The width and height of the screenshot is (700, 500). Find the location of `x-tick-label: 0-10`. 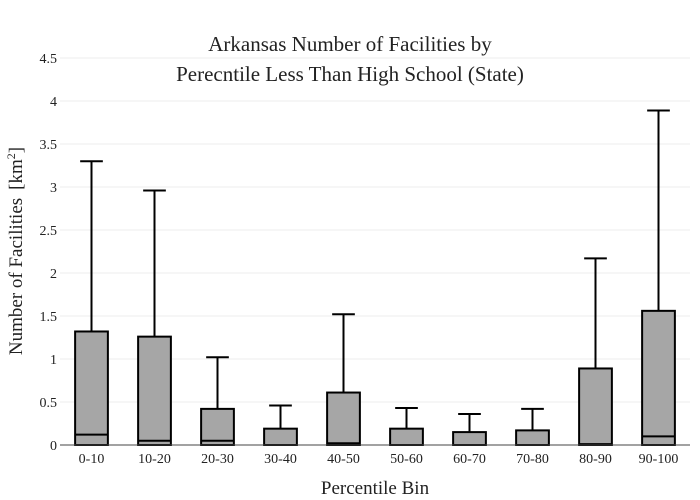

x-tick-label: 0-10 is located at coordinates (92, 459).